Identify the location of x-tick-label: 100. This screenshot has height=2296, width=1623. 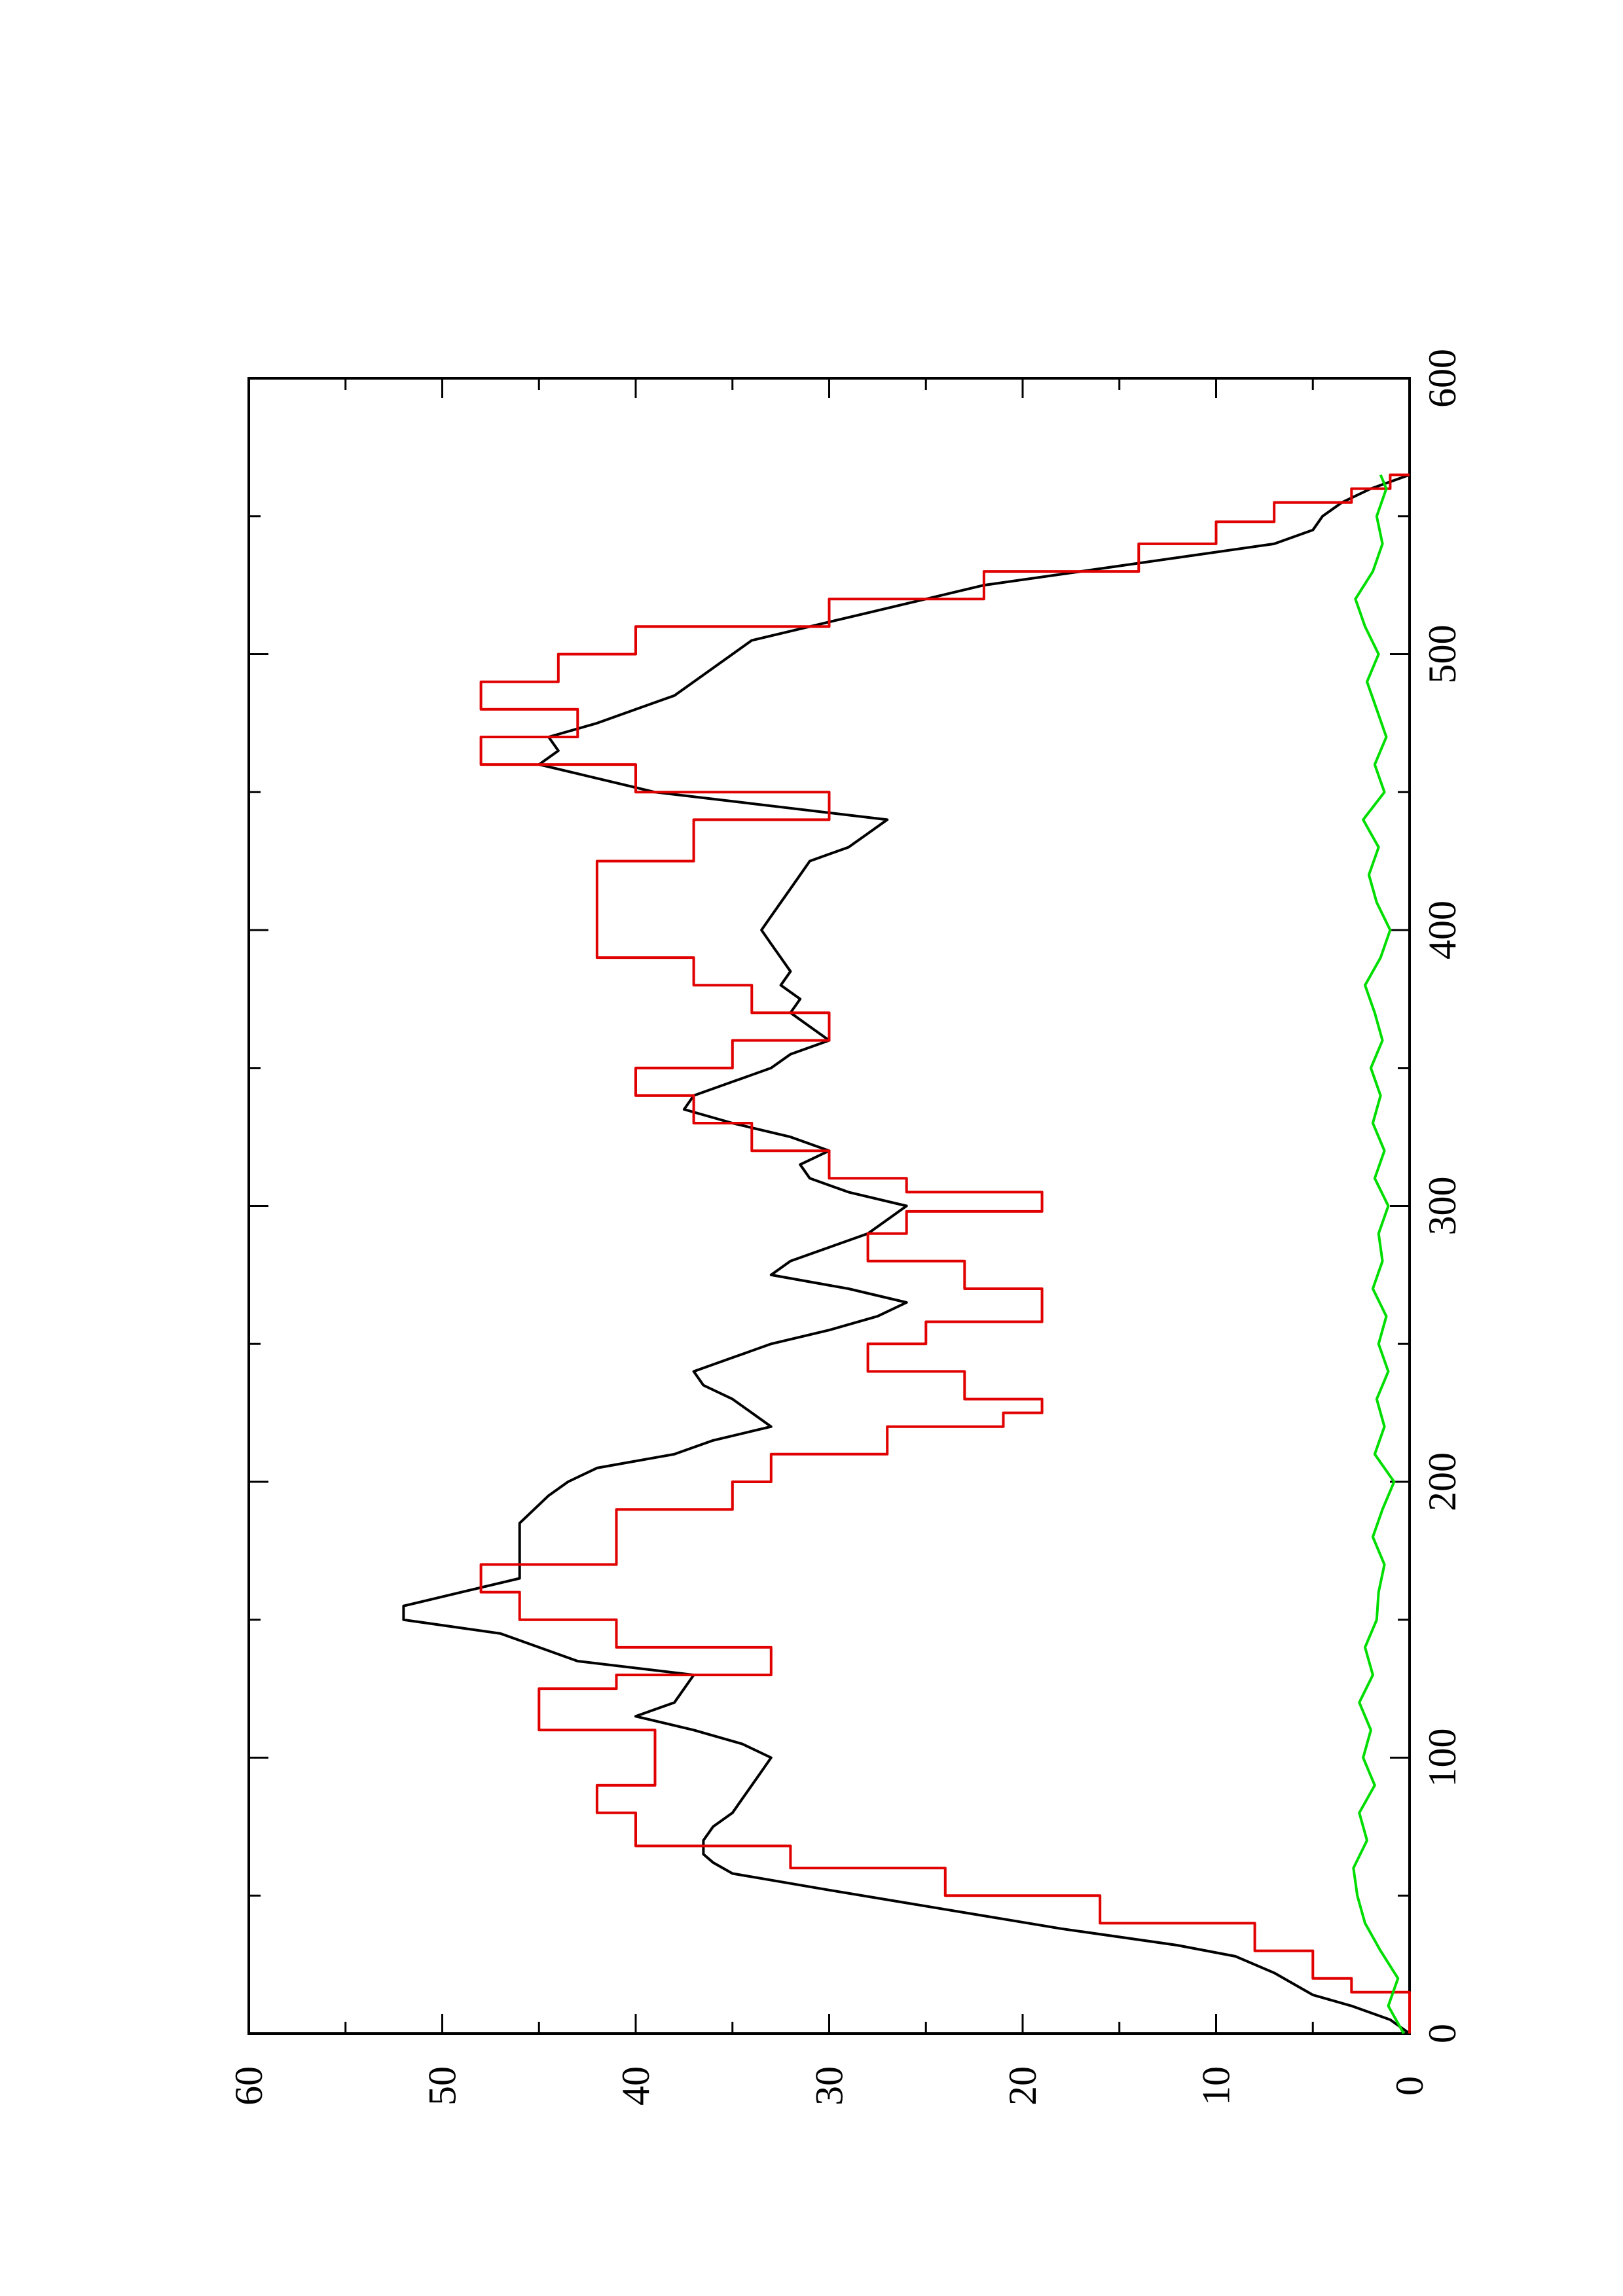
(1442, 1758).